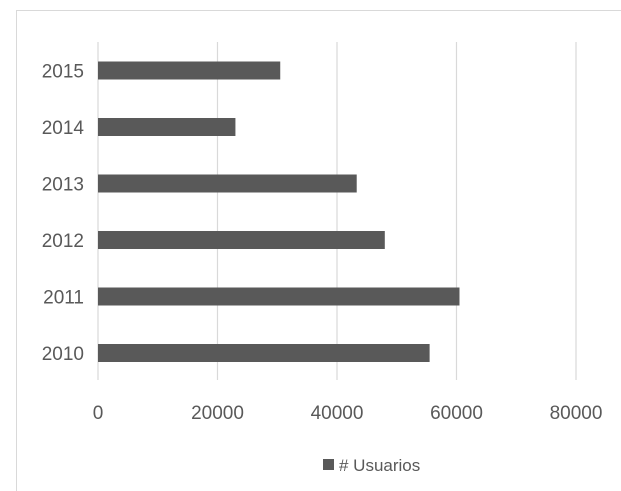 The width and height of the screenshot is (621, 491). I want to click on x-tick-label: 20000, so click(217, 413).